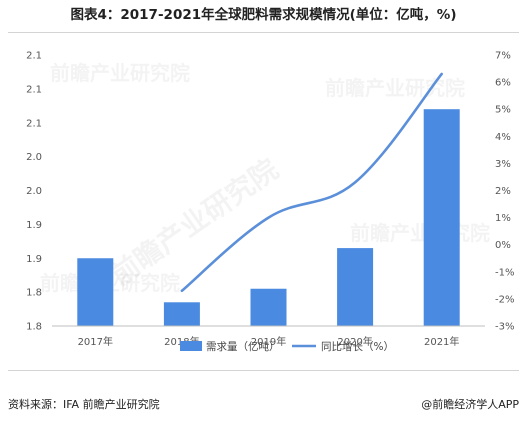  What do you see at coordinates (354, 341) in the screenshot?
I see `x-axis-tick-label: 2020年` at bounding box center [354, 341].